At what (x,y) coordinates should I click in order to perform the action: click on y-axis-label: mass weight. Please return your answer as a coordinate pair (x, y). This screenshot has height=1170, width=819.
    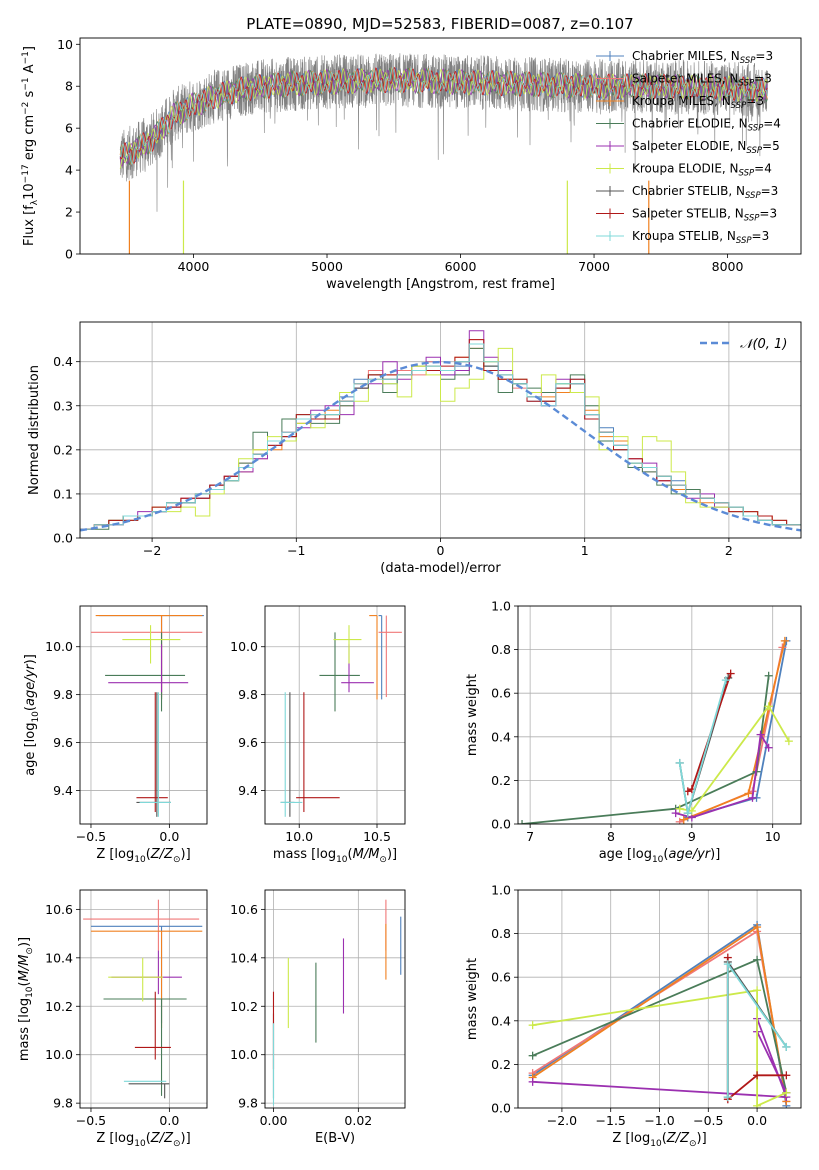
    Looking at the image, I should click on (472, 999).